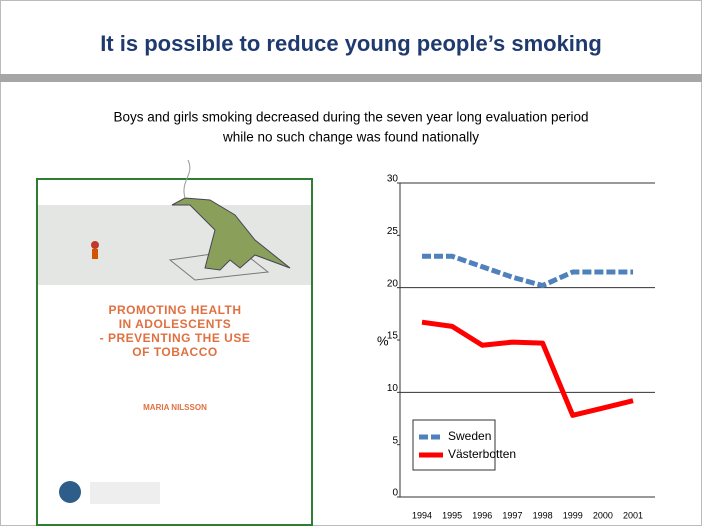  What do you see at coordinates (174, 352) in the screenshot?
I see `cover-title: OF TOBACCO` at bounding box center [174, 352].